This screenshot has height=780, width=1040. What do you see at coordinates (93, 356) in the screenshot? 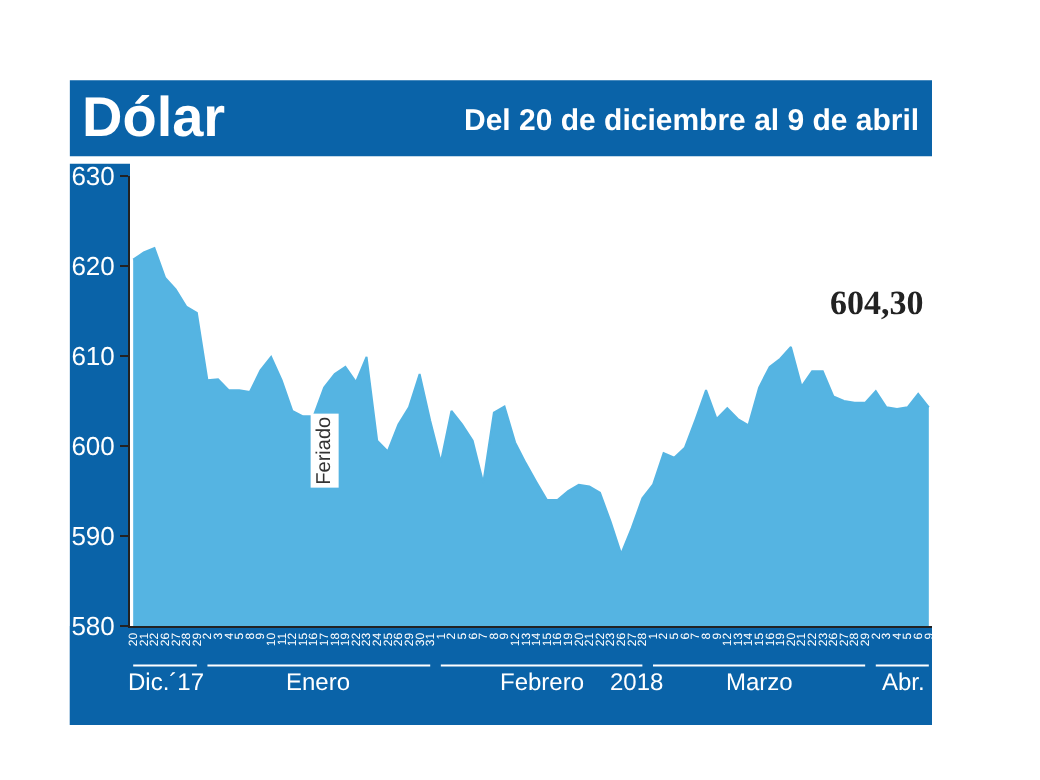
I see `y-tick-label: 610` at bounding box center [93, 356].